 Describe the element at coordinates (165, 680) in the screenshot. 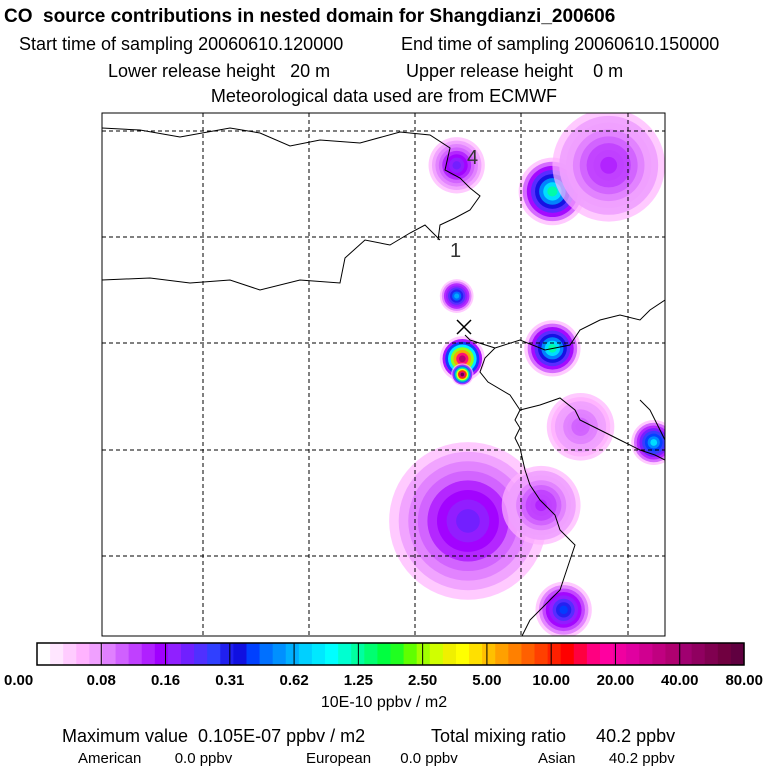

I see `colorbar-tick-label: 0.16` at that location.